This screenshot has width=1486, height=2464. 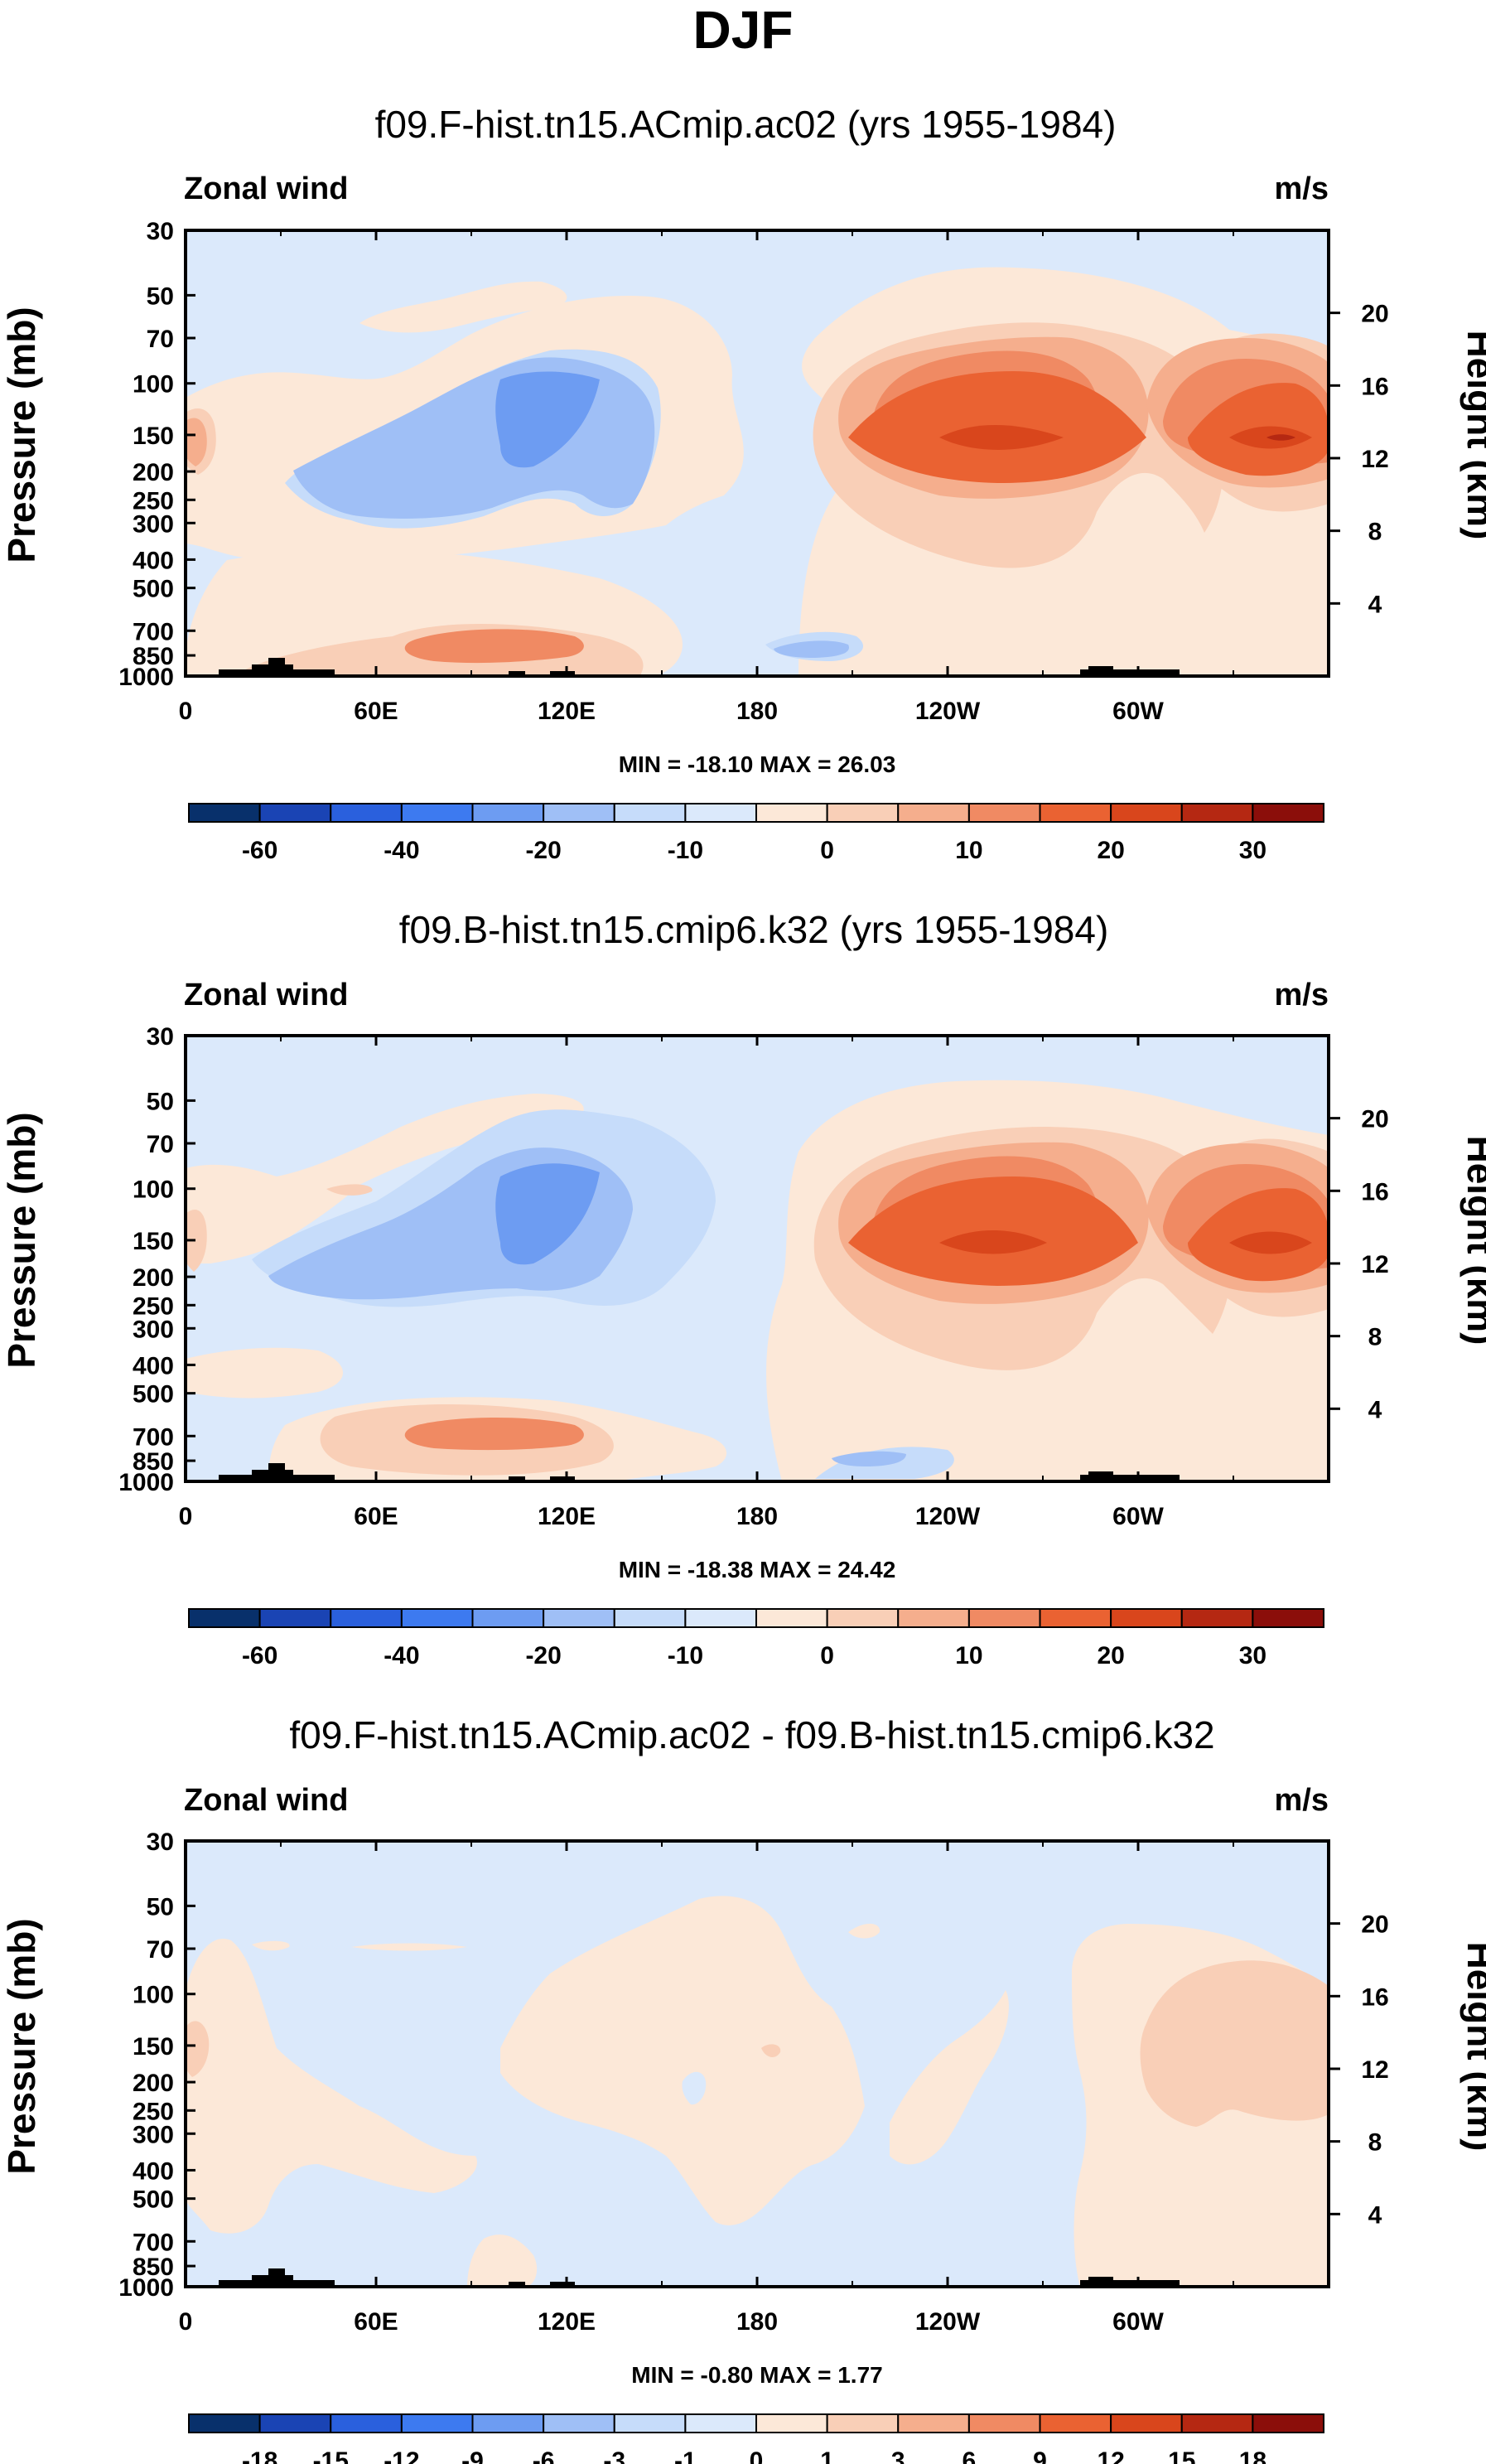 What do you see at coordinates (1374, 2070) in the screenshot?
I see `height-tick-label: 12` at bounding box center [1374, 2070].